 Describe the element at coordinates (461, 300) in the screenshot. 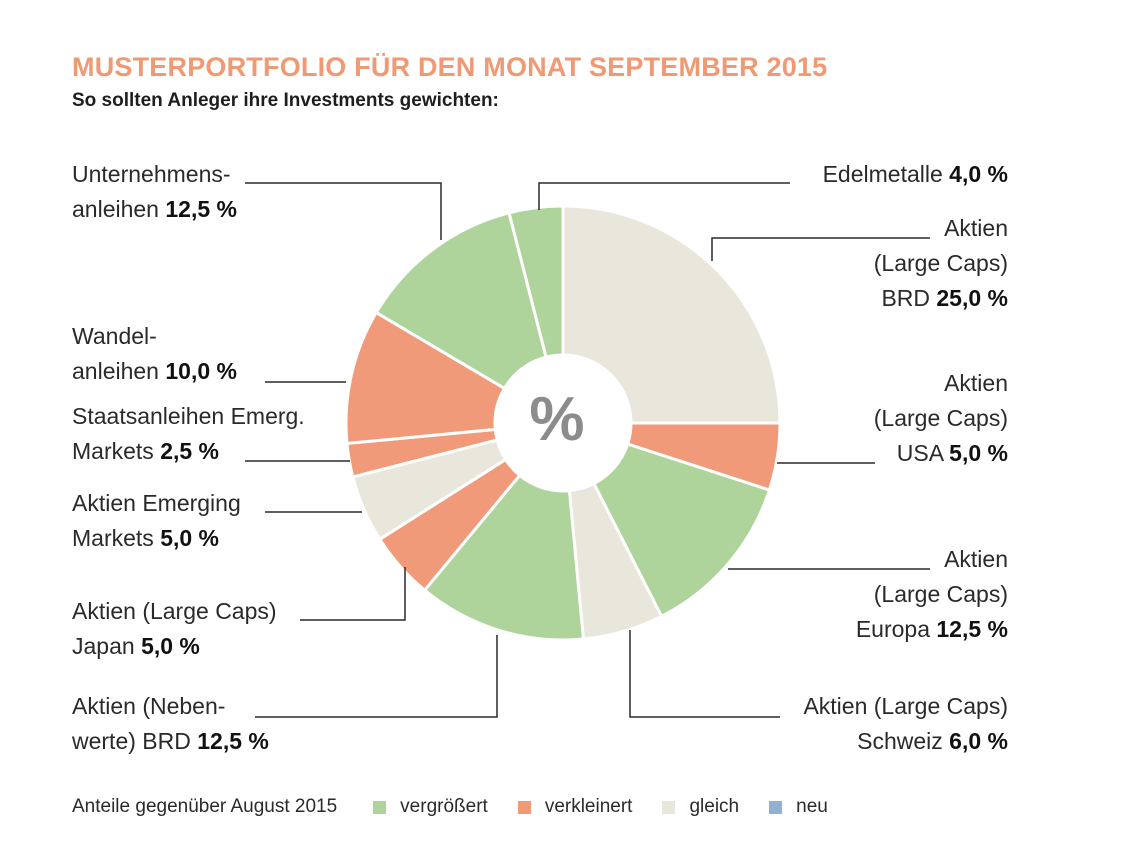

I see `slice-unternehmensanleihen` at that location.